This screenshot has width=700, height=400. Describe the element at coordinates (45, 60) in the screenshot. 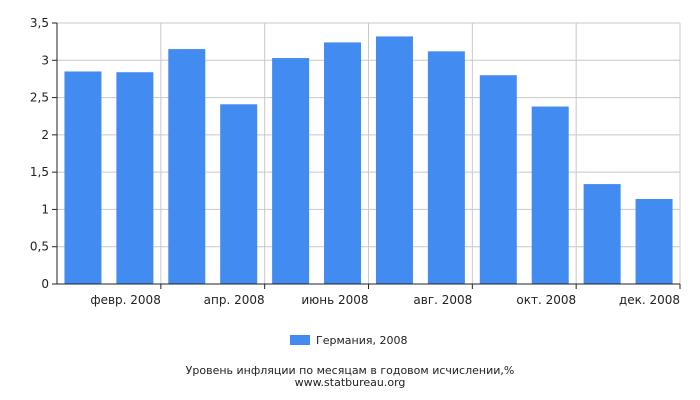

I see `y-tick-label: 3` at that location.